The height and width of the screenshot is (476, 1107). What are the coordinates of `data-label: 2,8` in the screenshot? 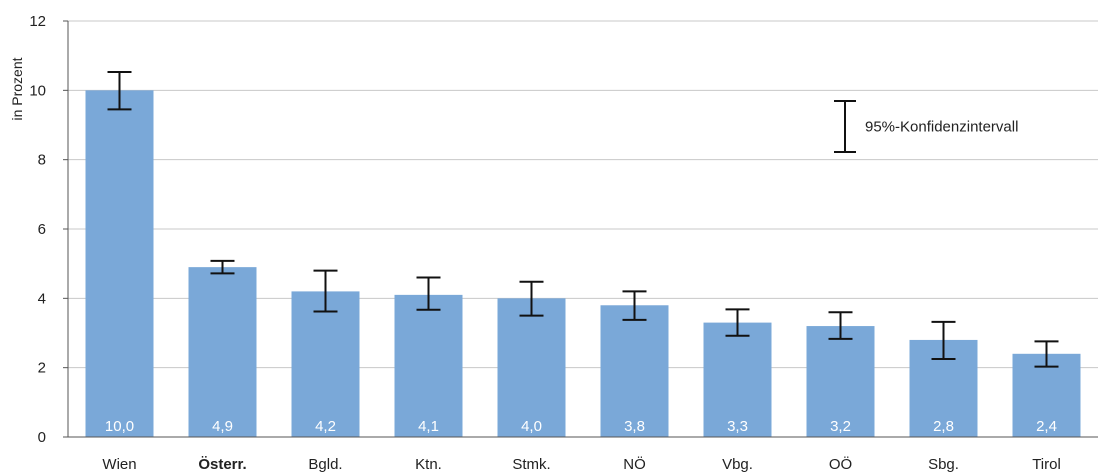 It's located at (943, 426).